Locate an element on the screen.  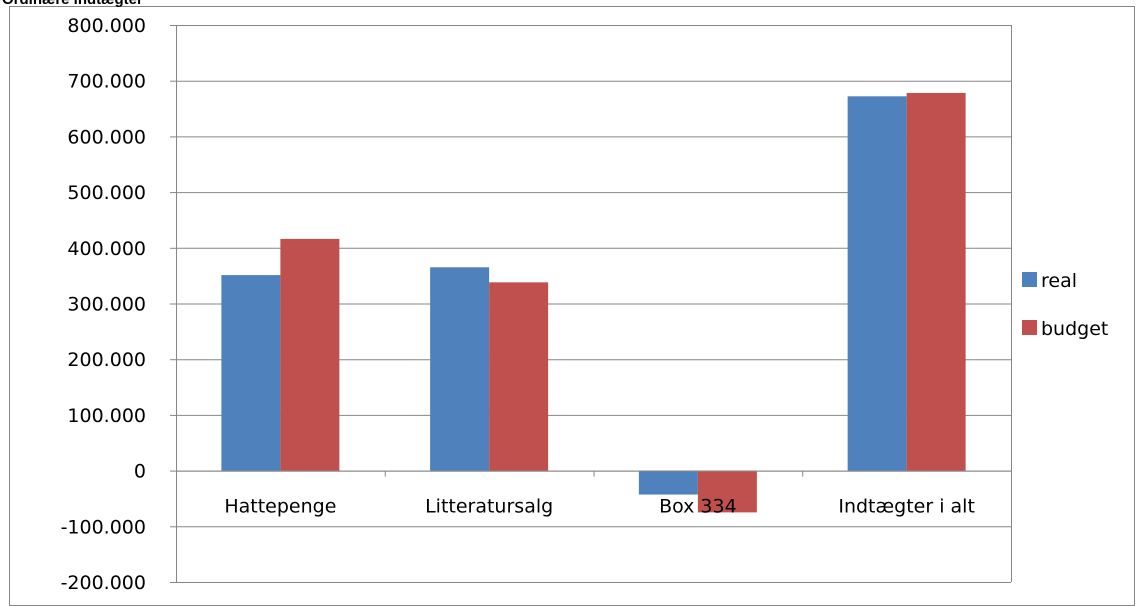
y-tick-label: 200.000 is located at coordinates (106, 360).